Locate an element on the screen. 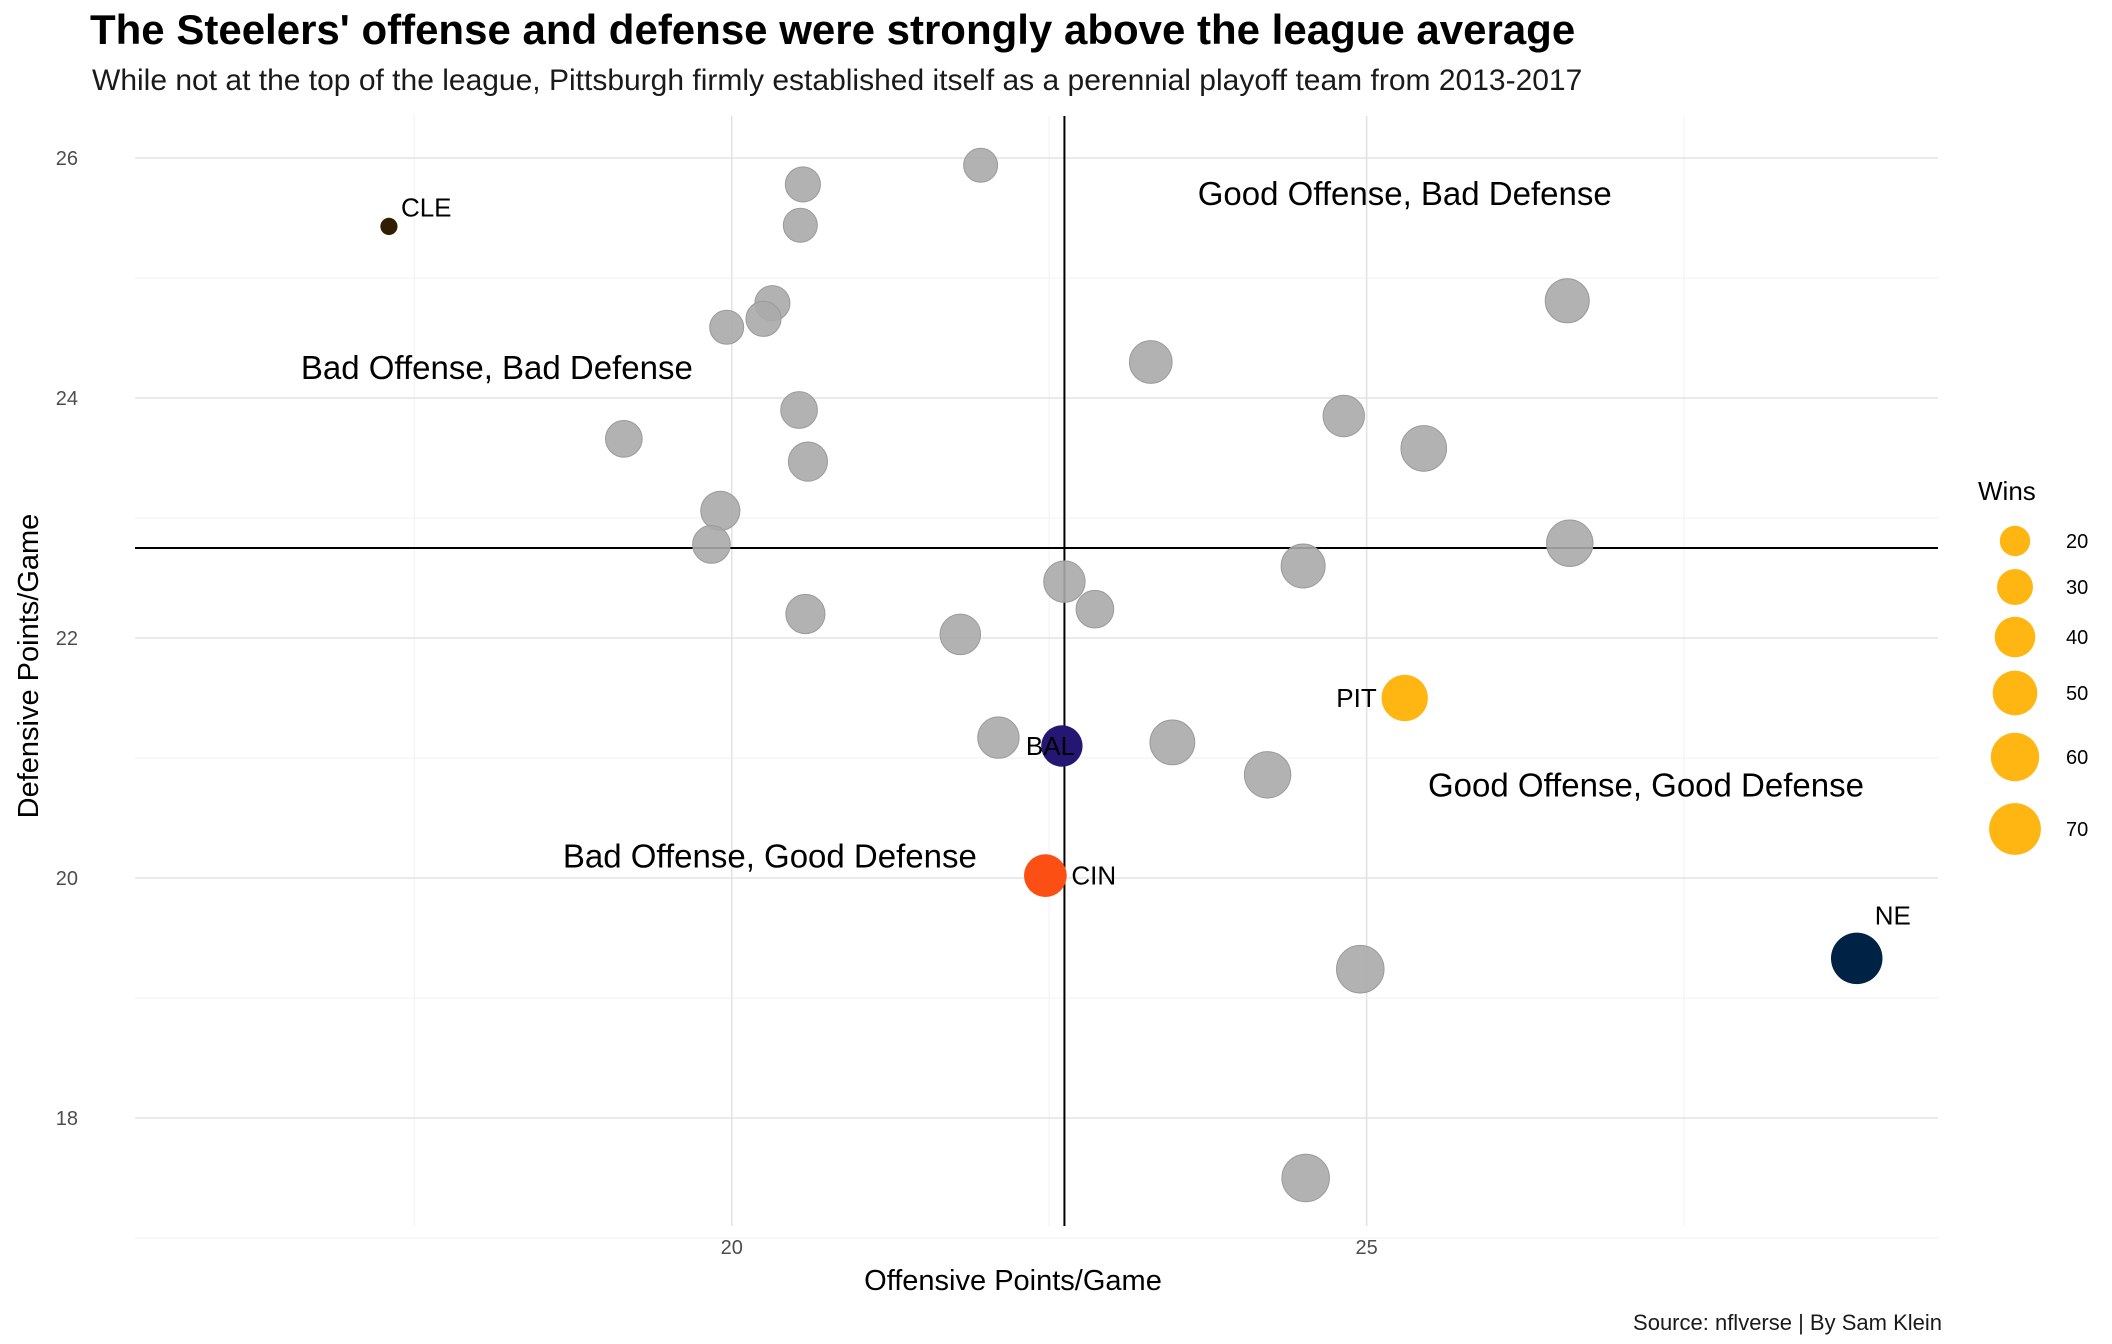  quadrant-label: Bad Offense, Good Defense is located at coordinates (770, 855).